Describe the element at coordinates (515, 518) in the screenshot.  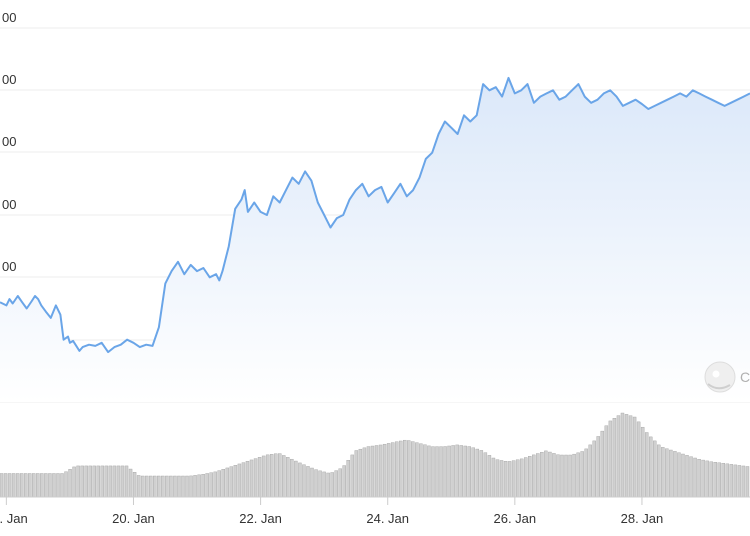
I see `x-tick-label: 26. Jan` at that location.